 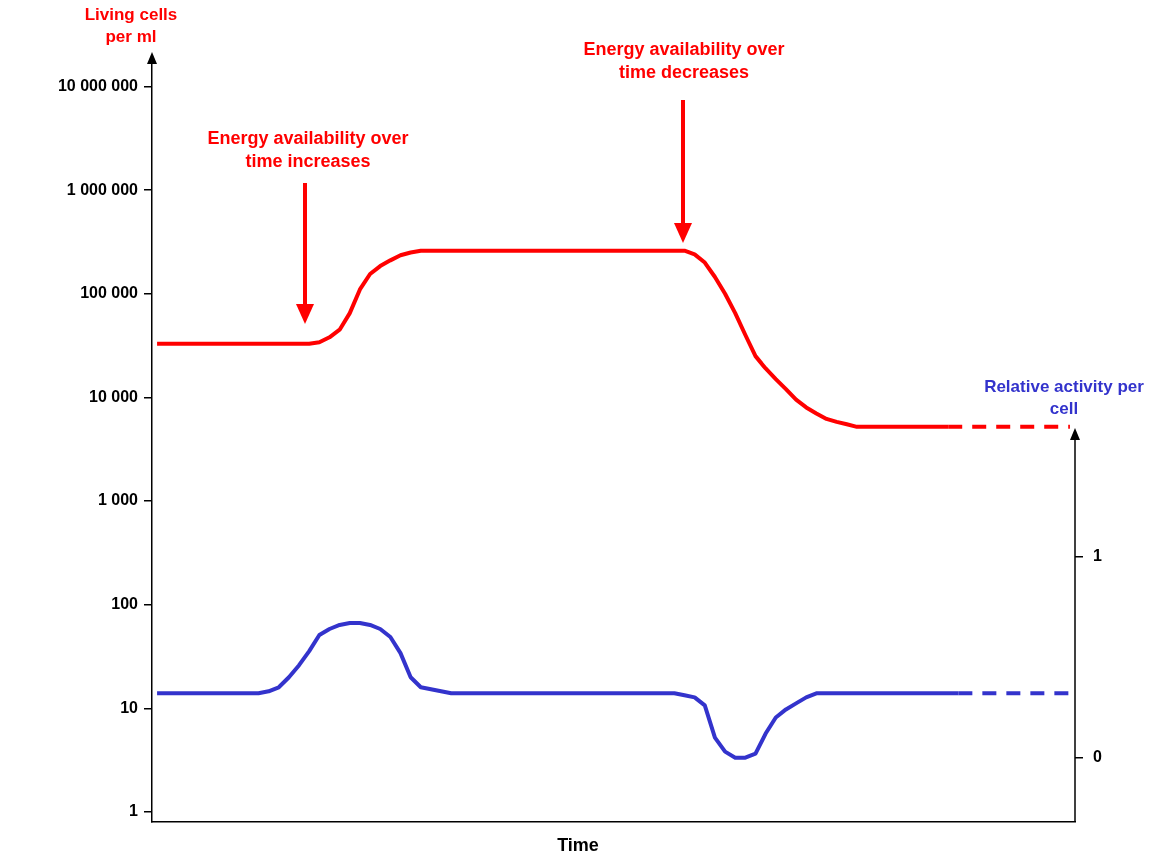 I want to click on annotation: Energy availability over time increases, so click(x=308, y=150).